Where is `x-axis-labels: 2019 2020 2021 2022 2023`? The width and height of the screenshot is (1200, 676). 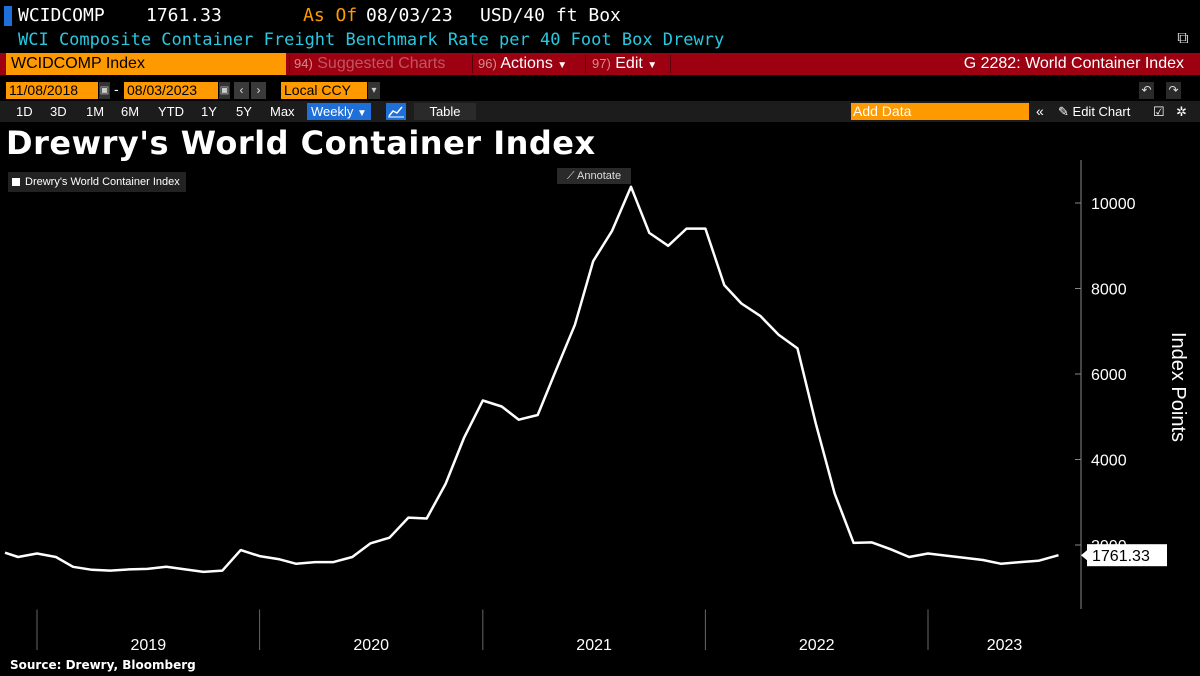
x-axis-labels: 2019 2020 2021 2022 2023 is located at coordinates (577, 645).